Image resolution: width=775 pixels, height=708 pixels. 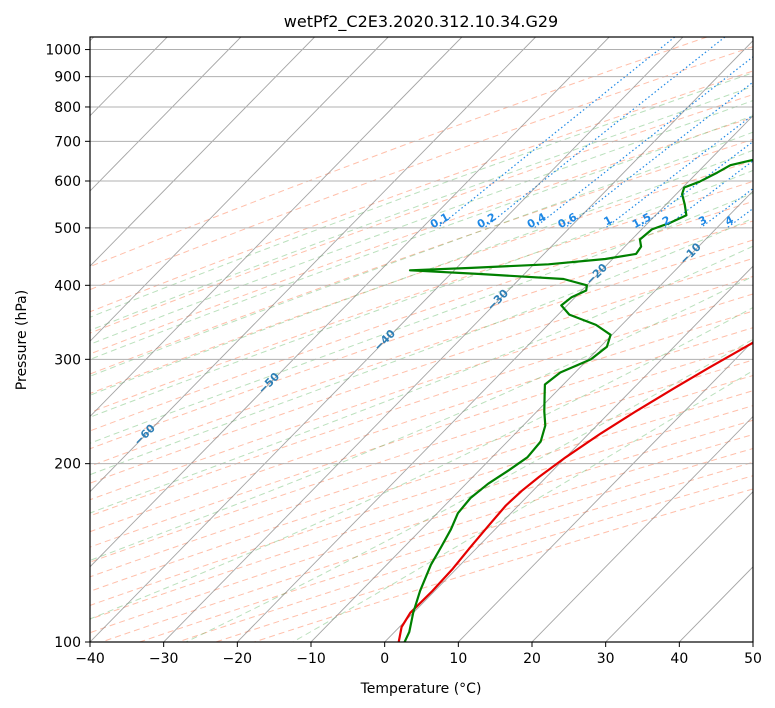 What do you see at coordinates (67, 229) in the screenshot?
I see `y-tick-label: 500` at bounding box center [67, 229].